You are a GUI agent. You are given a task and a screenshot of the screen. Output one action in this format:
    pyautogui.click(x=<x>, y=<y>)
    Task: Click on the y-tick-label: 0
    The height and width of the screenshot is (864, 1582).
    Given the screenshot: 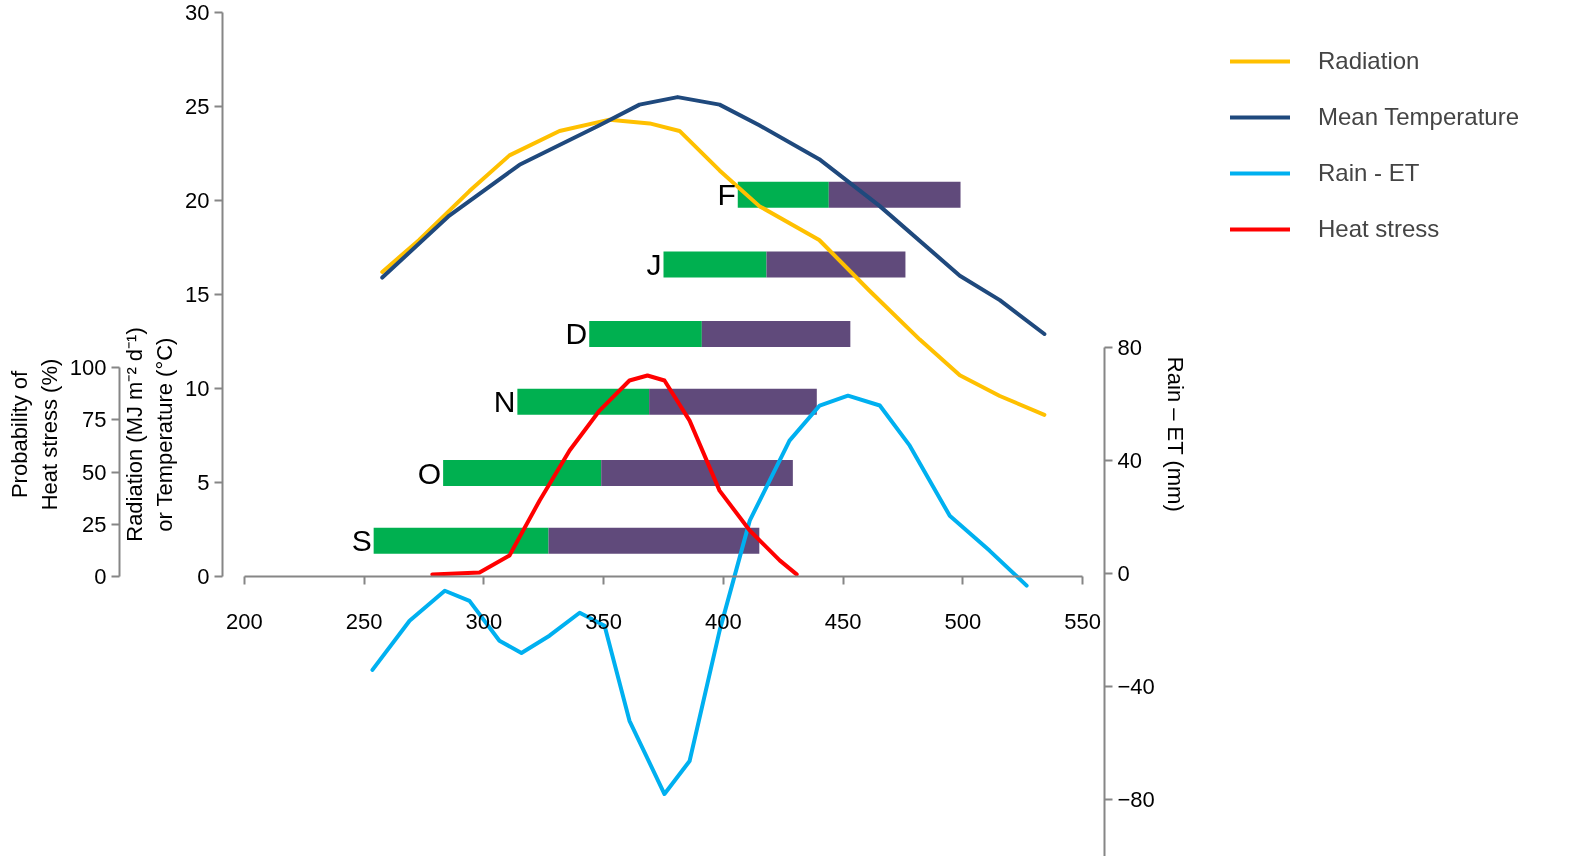 What is the action you would take?
    pyautogui.click(x=203, y=576)
    